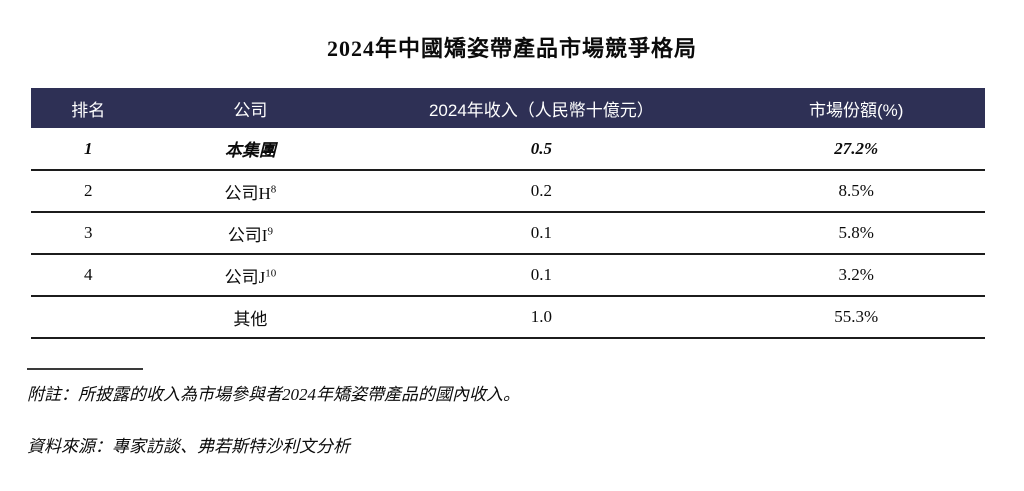 This screenshot has width=1024, height=491. Describe the element at coordinates (541, 191) in the screenshot. I see `revenue-cell: 0.2` at that location.